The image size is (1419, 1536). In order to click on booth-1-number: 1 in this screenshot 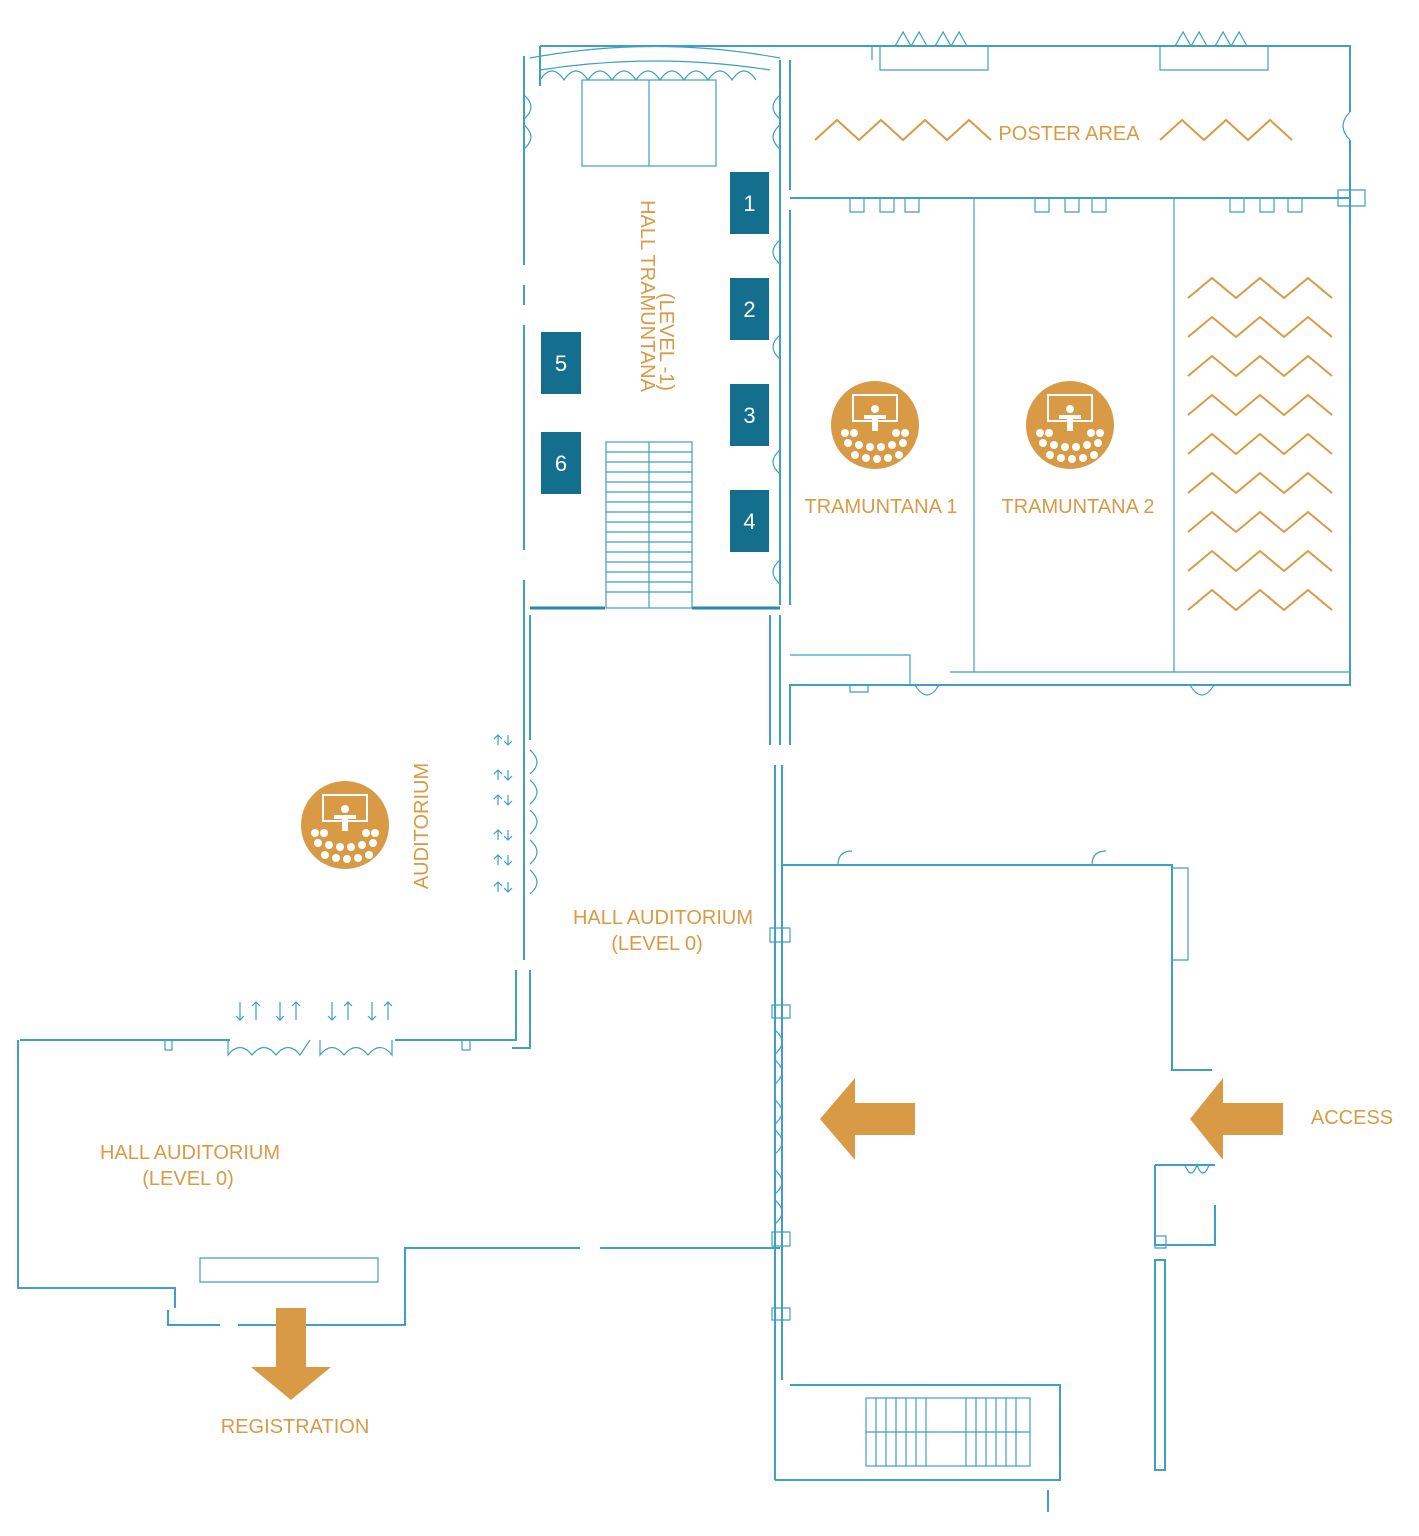, I will do `click(749, 203)`.